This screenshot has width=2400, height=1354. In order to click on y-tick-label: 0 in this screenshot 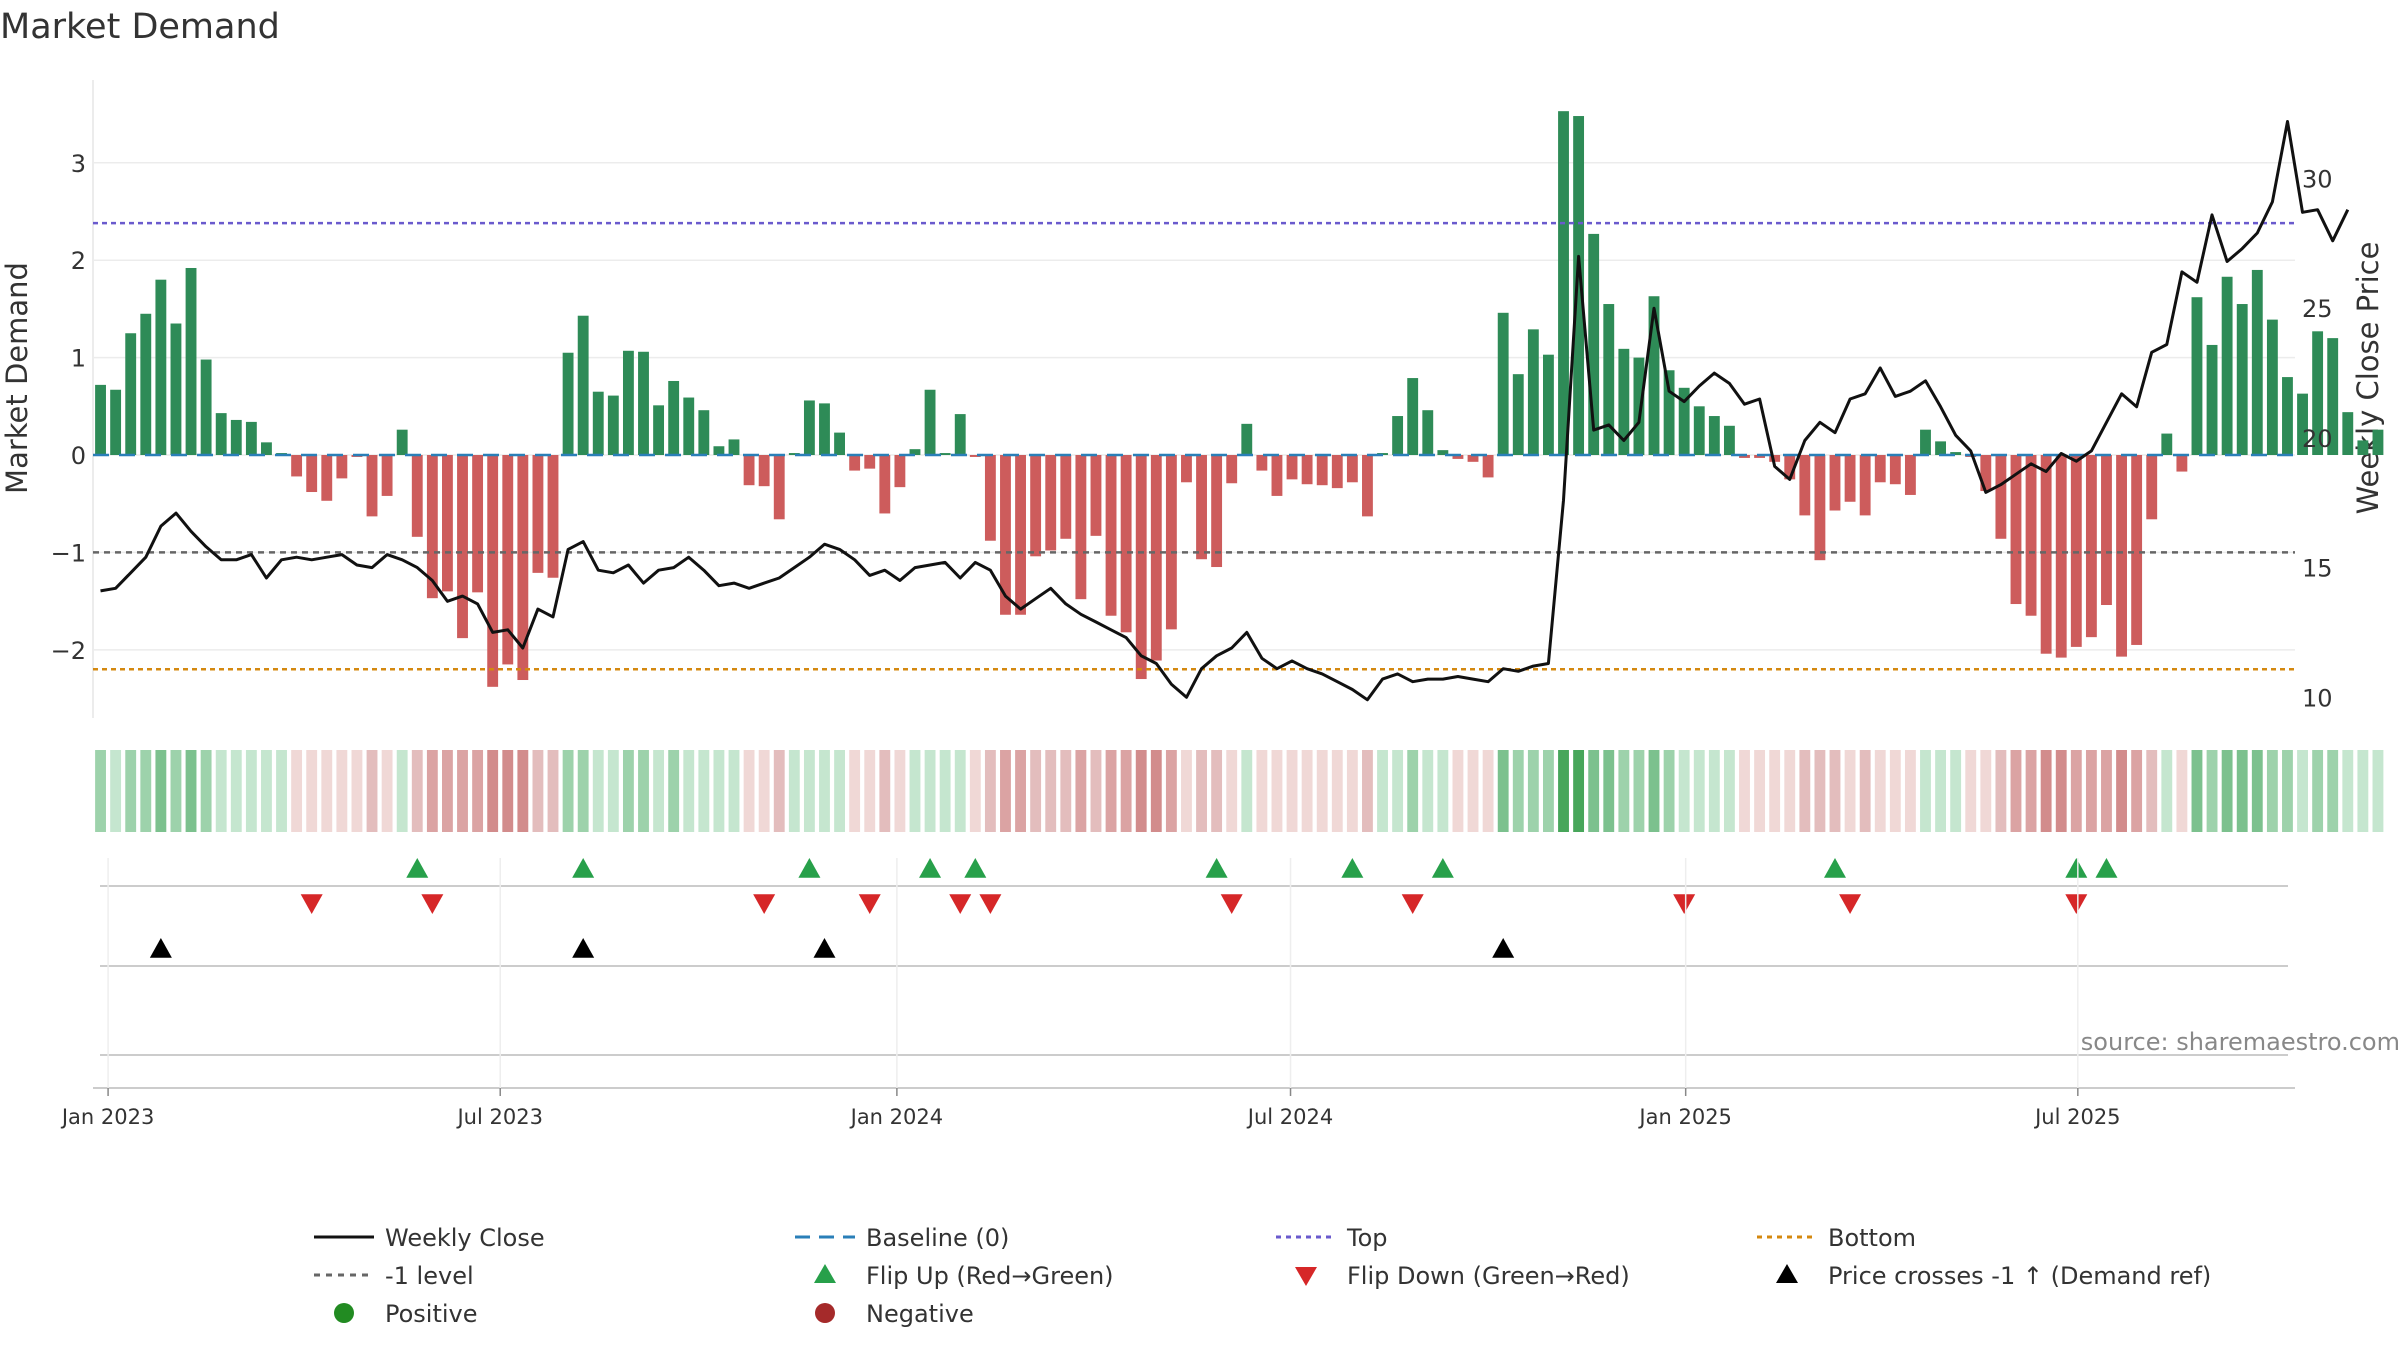, I will do `click(78, 456)`.